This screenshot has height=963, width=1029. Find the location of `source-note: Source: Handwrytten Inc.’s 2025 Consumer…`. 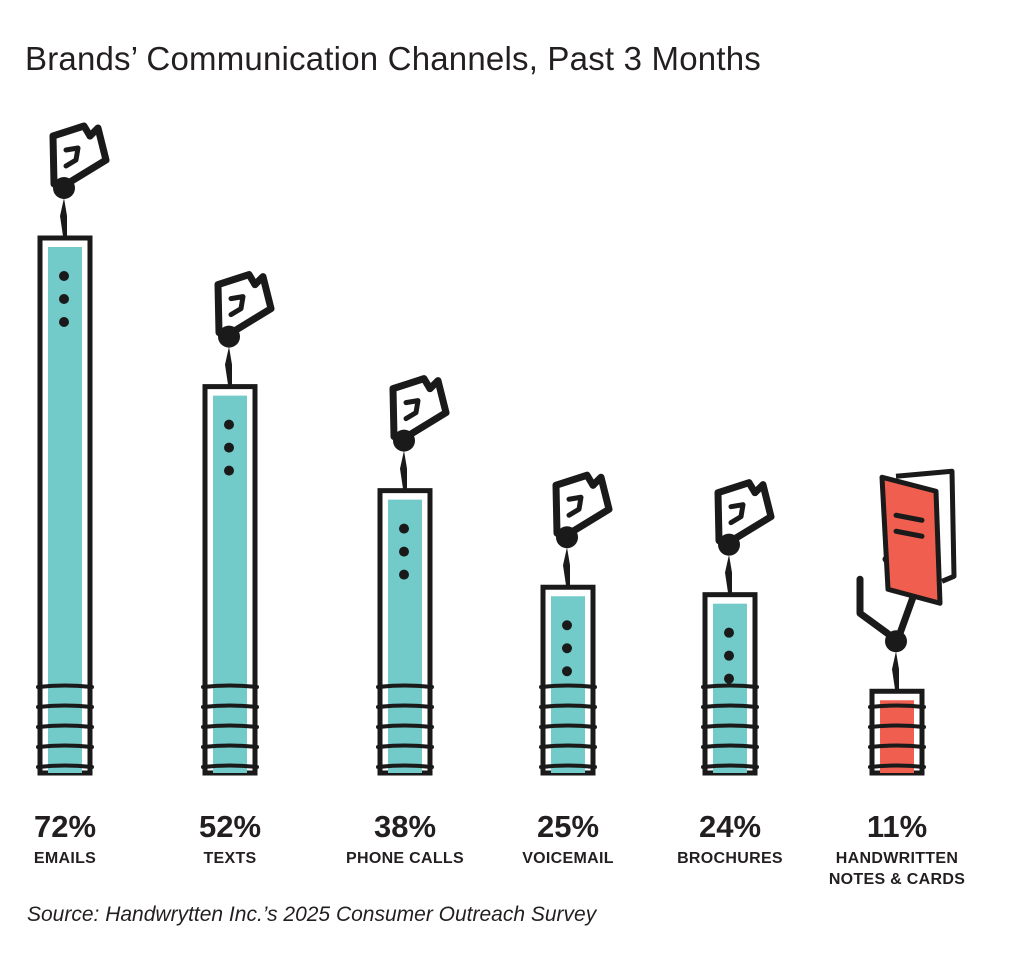

source-note: Source: Handwrytten Inc.’s 2025 Consumer… is located at coordinates (312, 914).